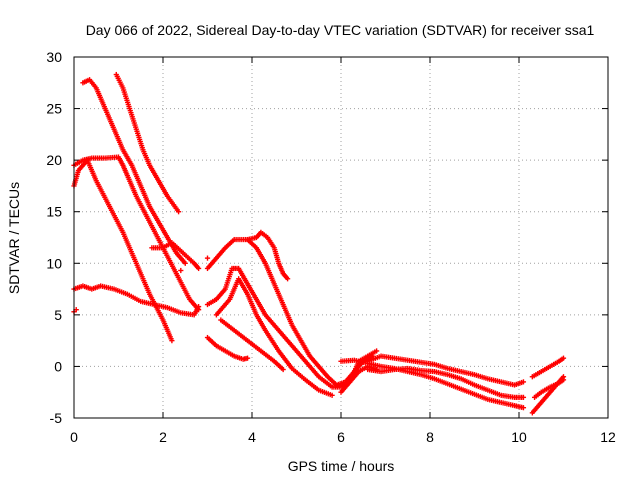 Image resolution: width=640 pixels, height=480 pixels. I want to click on y-tick-label: 10, so click(54, 263).